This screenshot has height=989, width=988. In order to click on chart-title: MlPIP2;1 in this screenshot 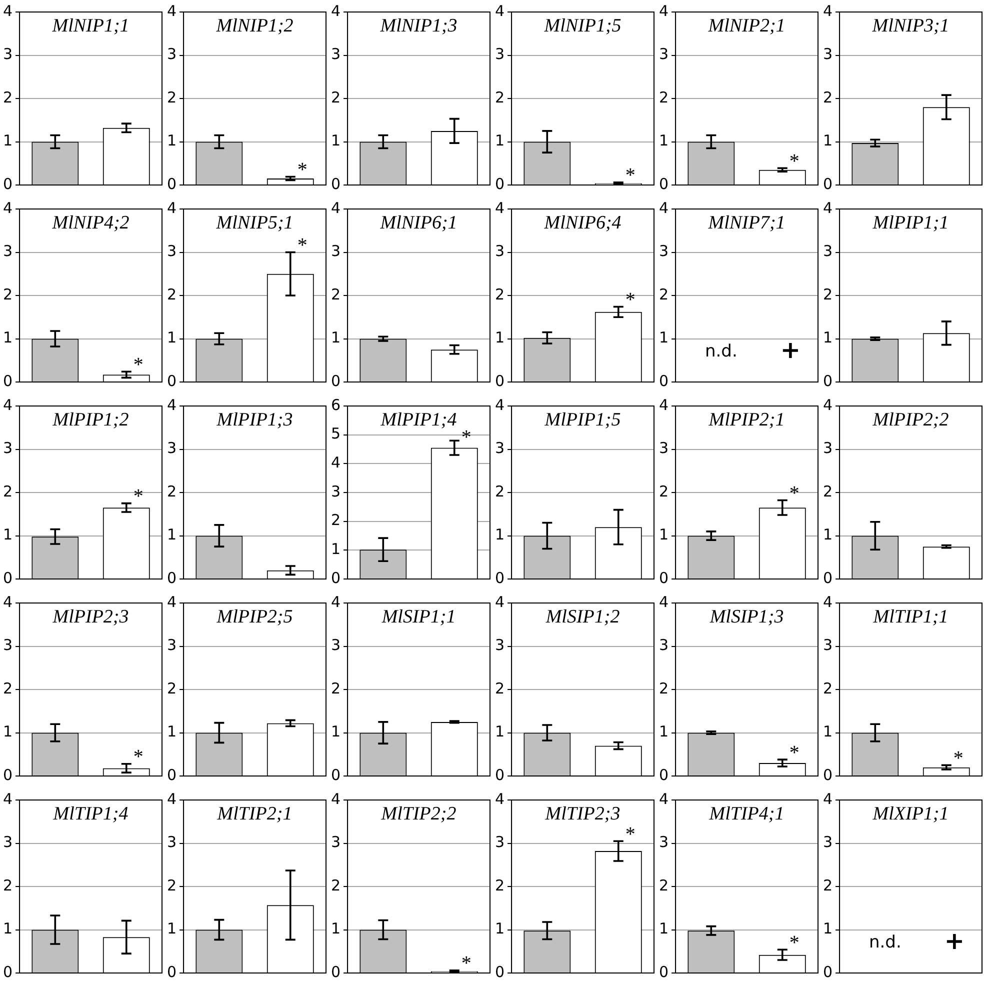, I will do `click(746, 420)`.